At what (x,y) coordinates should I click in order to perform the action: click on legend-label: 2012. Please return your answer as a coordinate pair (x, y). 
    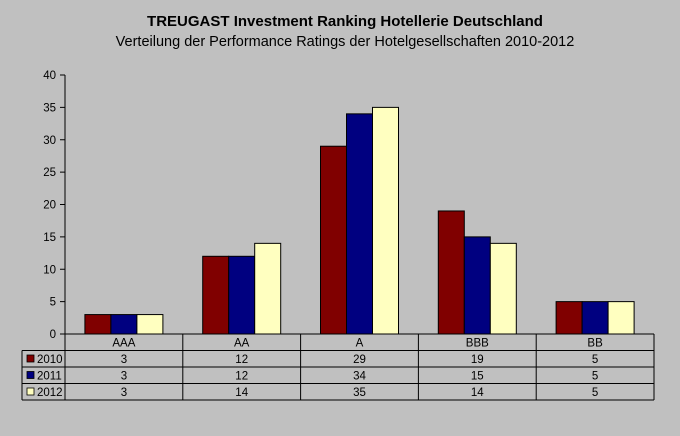
    Looking at the image, I should click on (50, 393).